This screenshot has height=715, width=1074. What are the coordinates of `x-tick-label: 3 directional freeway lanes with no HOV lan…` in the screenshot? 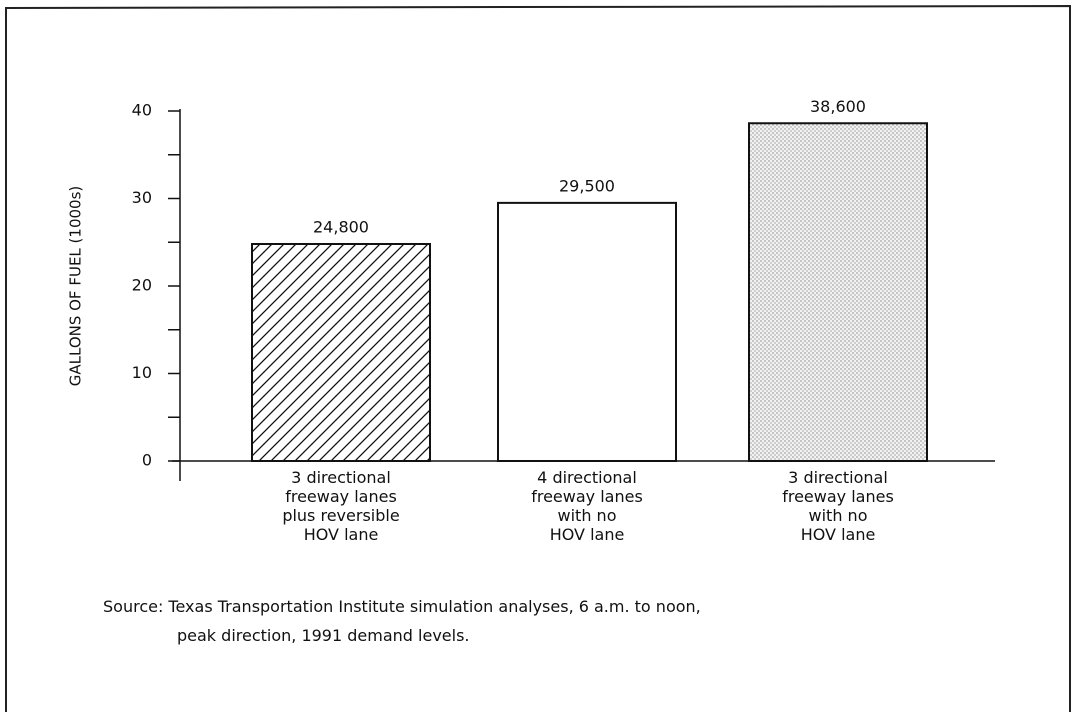 It's located at (838, 506).